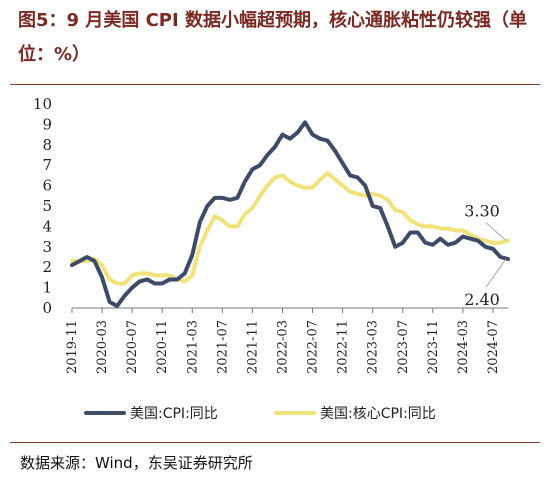 The height and width of the screenshot is (483, 550). What do you see at coordinates (47, 308) in the screenshot?
I see `y-tick-label: 0` at bounding box center [47, 308].